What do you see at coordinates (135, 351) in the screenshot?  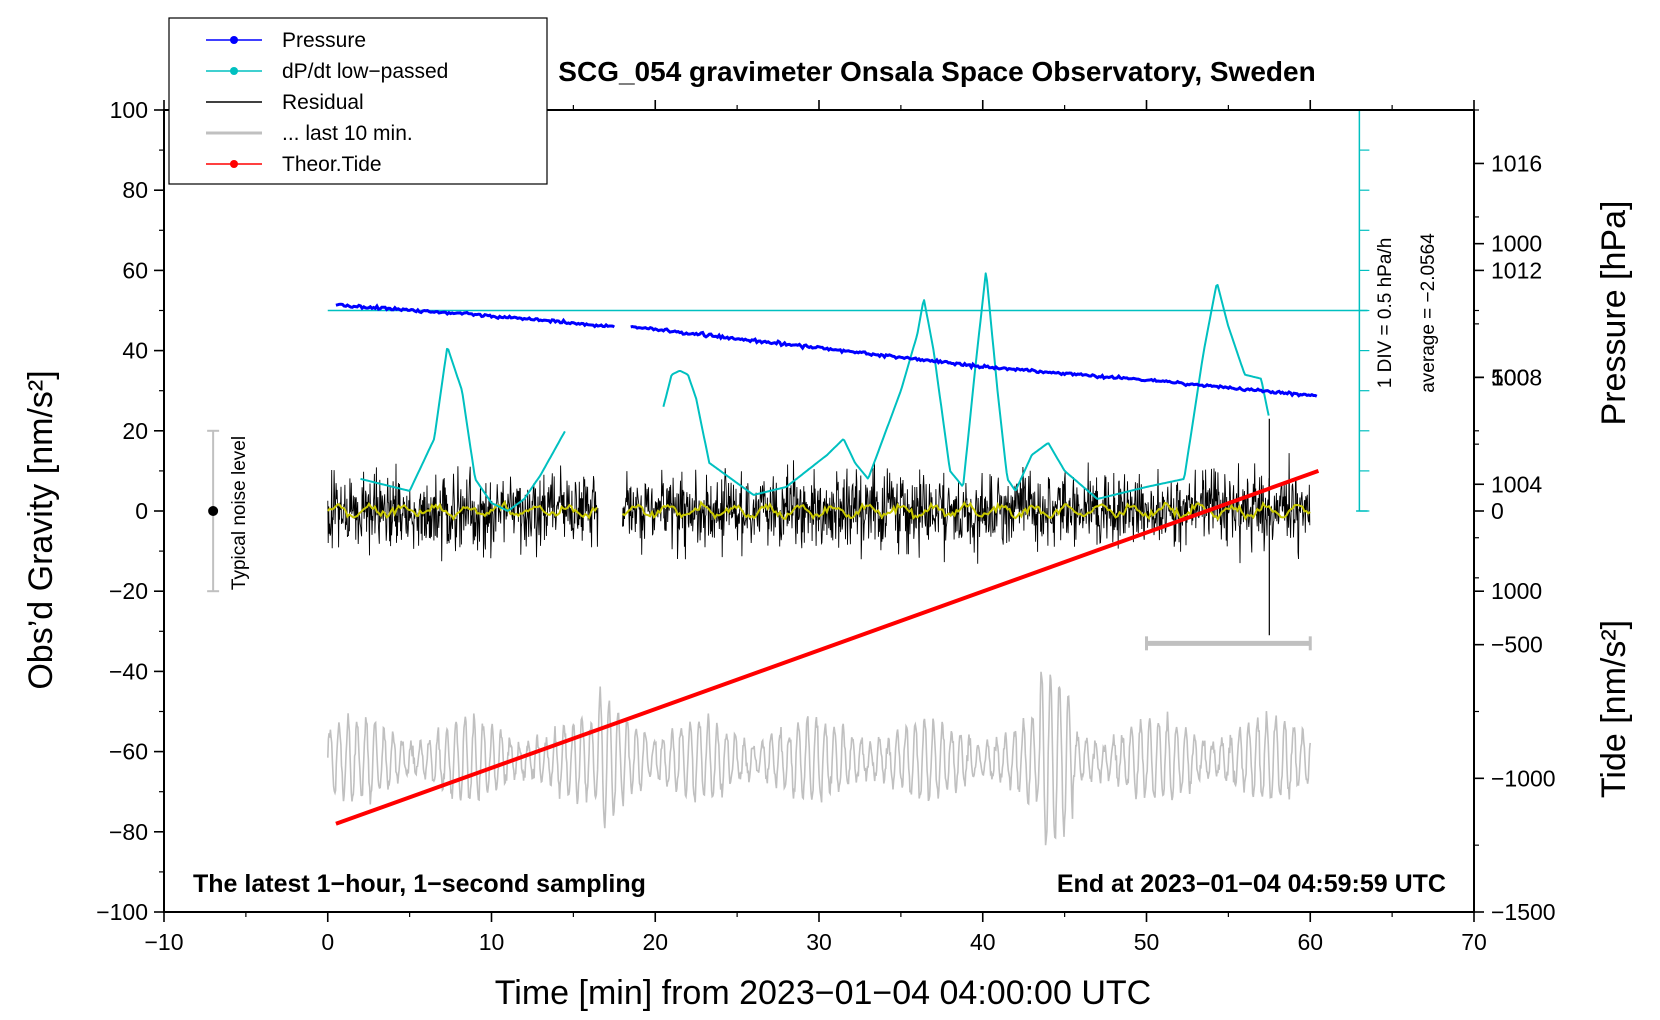 I see `y-tick-label: 40` at bounding box center [135, 351].